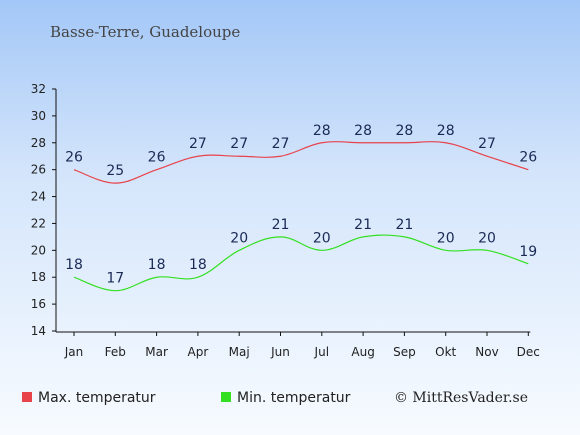  Describe the element at coordinates (115, 279) in the screenshot. I see `data-label: 17` at that location.